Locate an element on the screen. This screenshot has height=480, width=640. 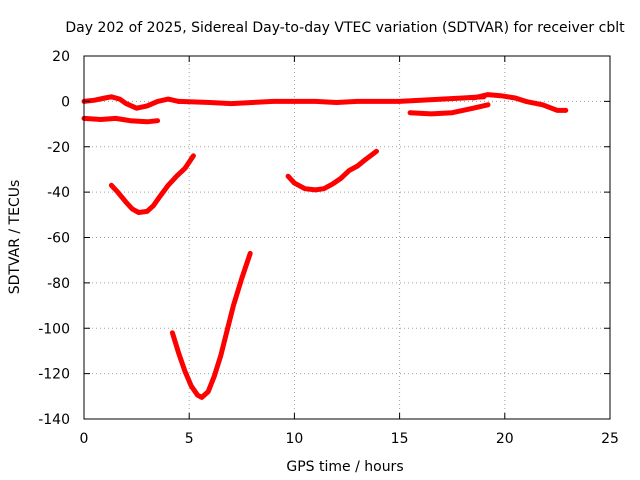
x-tick-label: 0 is located at coordinates (84, 439).